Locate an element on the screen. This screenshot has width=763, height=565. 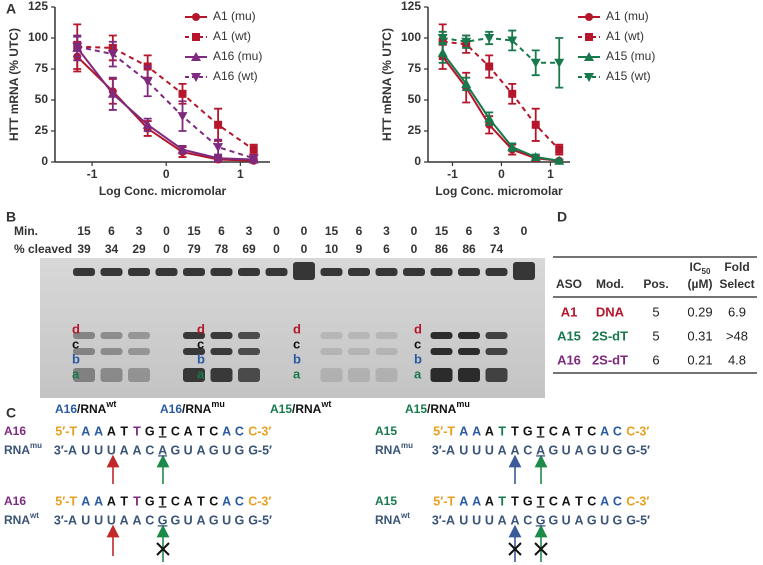
y-tick-label: 0 is located at coordinates (417, 161).